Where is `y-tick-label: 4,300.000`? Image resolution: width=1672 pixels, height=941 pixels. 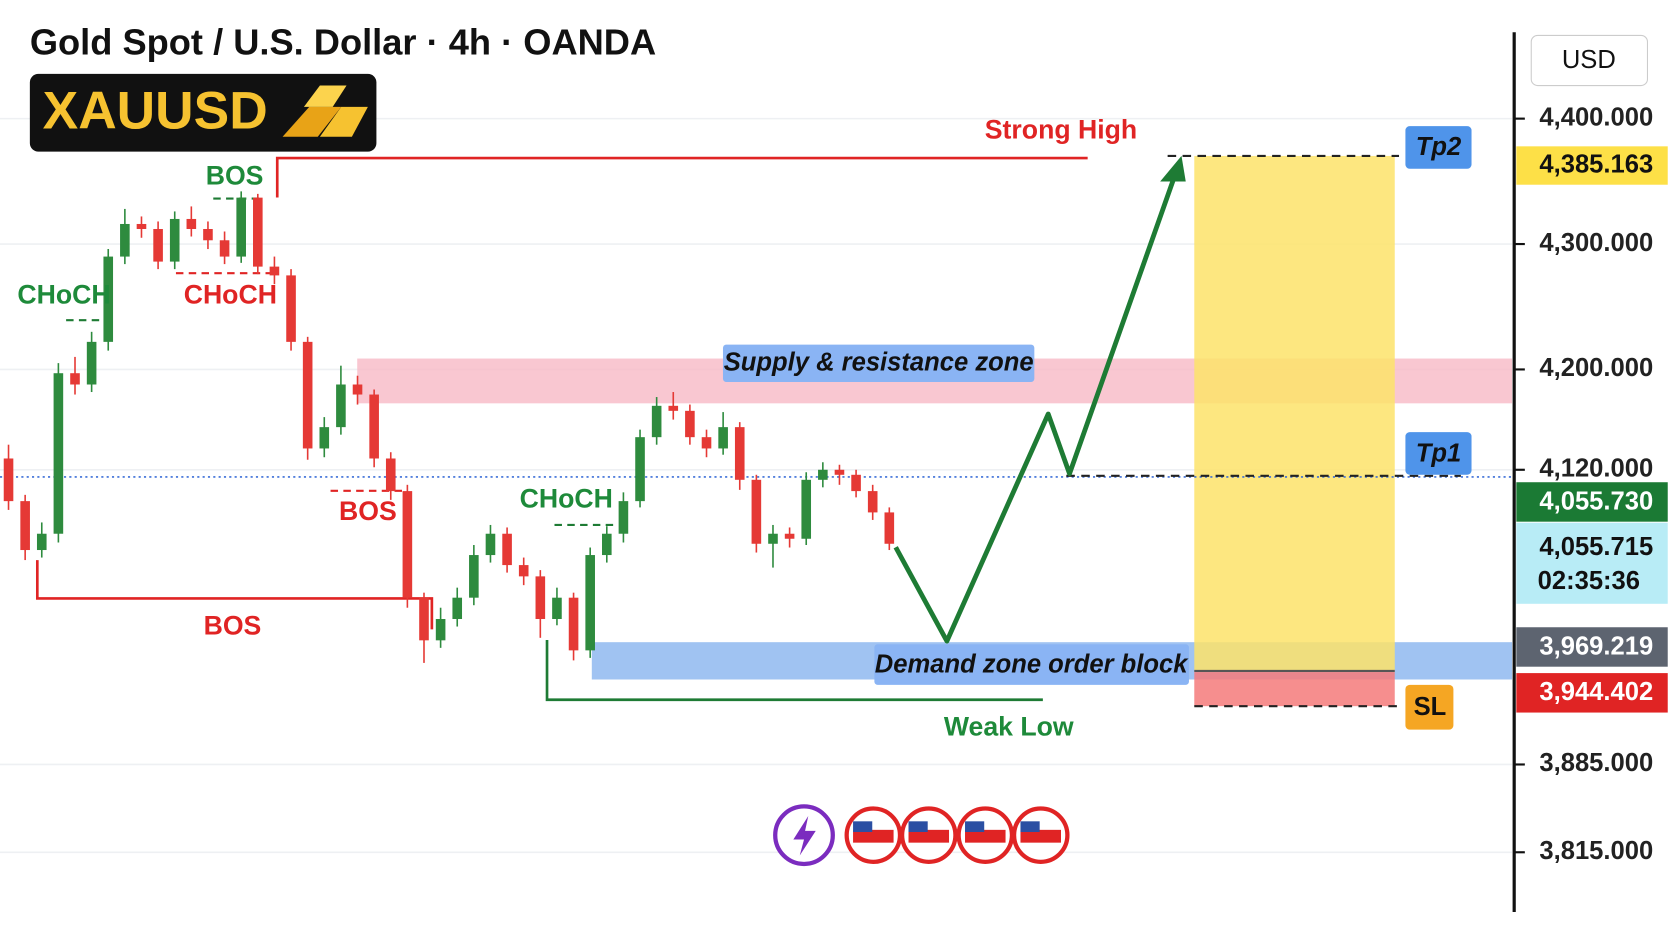
y-tick-label: 4,300.000 is located at coordinates (1596, 243).